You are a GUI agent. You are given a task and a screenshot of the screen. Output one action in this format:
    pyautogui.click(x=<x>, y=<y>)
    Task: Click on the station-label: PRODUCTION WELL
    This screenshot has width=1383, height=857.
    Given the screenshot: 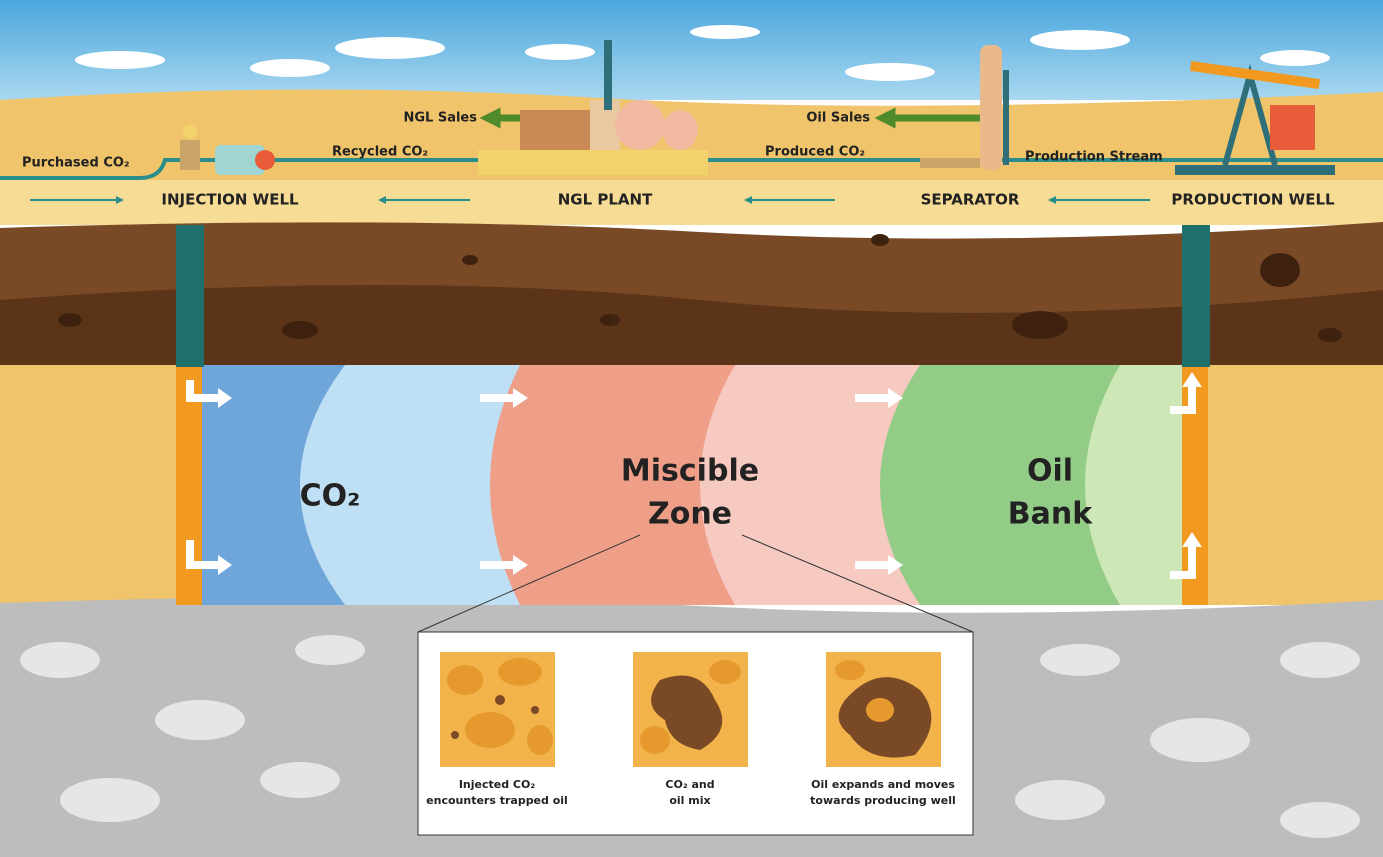 What is the action you would take?
    pyautogui.click(x=1253, y=200)
    